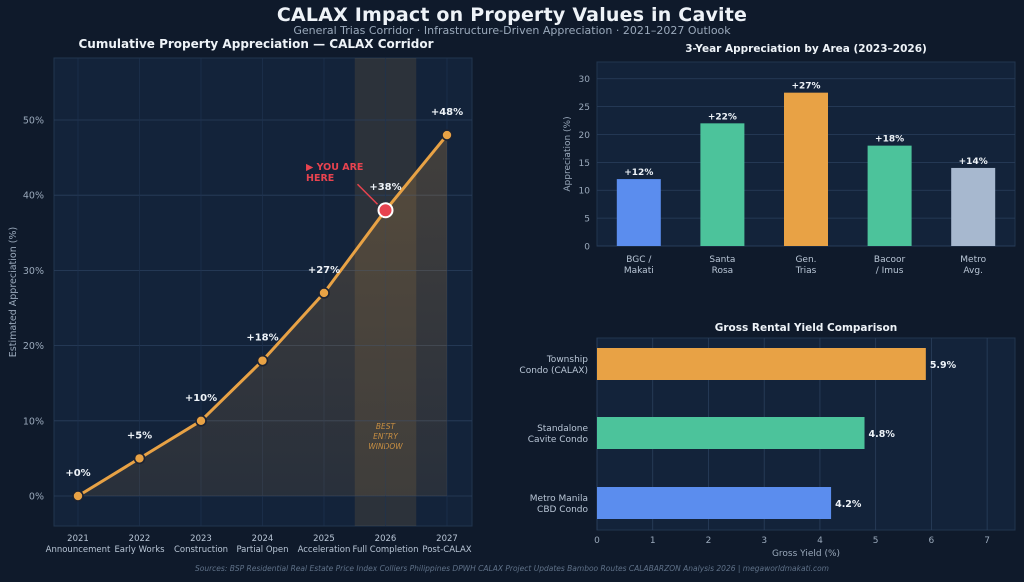 The height and width of the screenshot is (582, 1024). What do you see at coordinates (201, 539) in the screenshot?
I see `x-tick-year: 2023` at bounding box center [201, 539].